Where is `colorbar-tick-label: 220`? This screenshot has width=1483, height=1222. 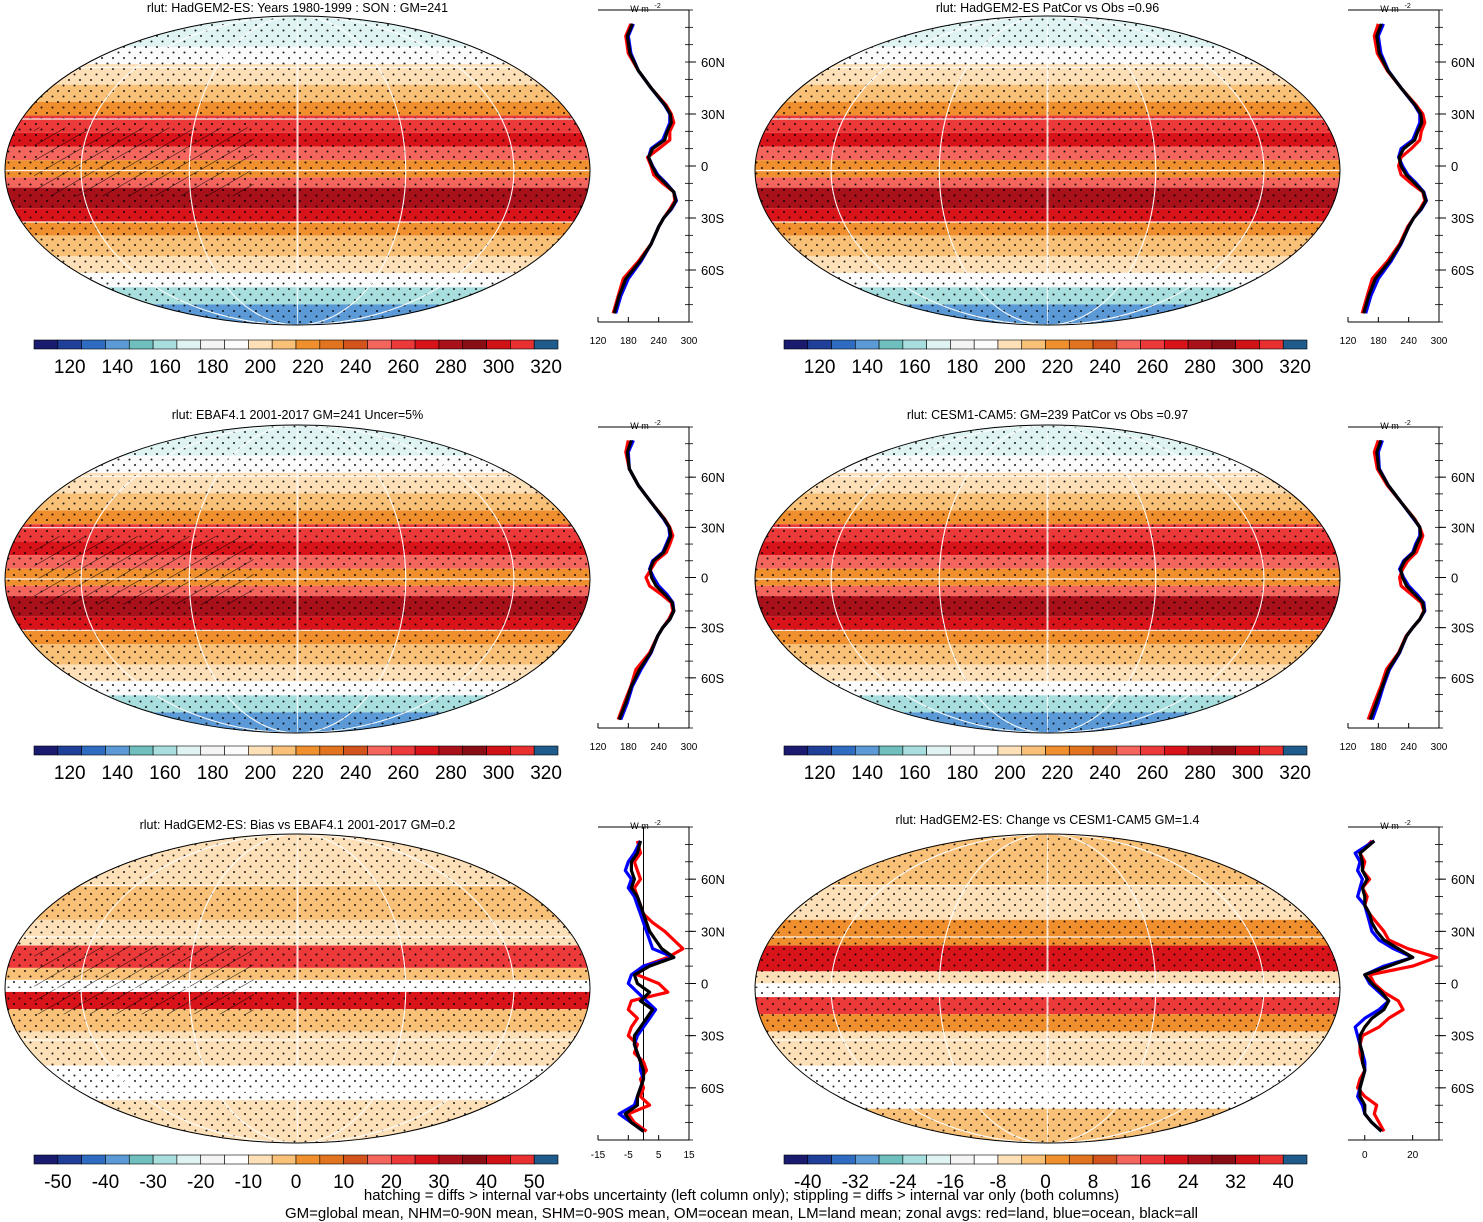
colorbar-tick-label: 220 is located at coordinates (308, 367).